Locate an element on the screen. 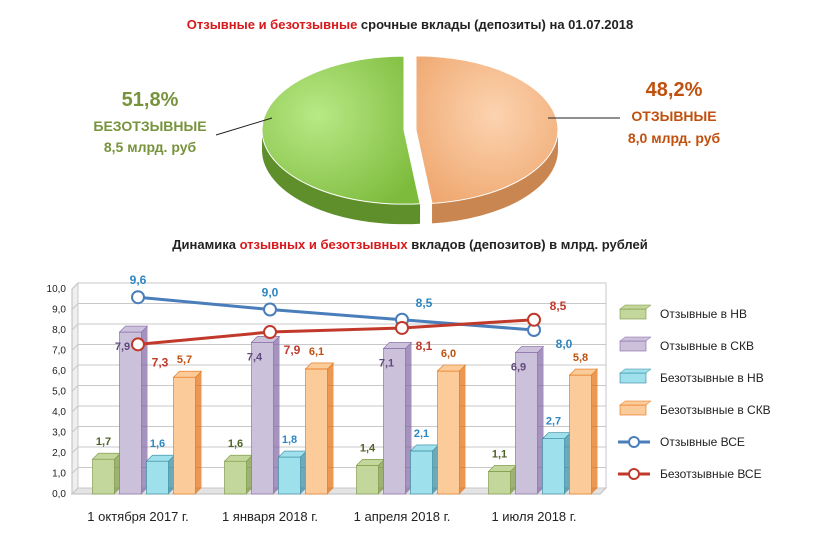  bar-data-label: 6,1 is located at coordinates (316, 352).